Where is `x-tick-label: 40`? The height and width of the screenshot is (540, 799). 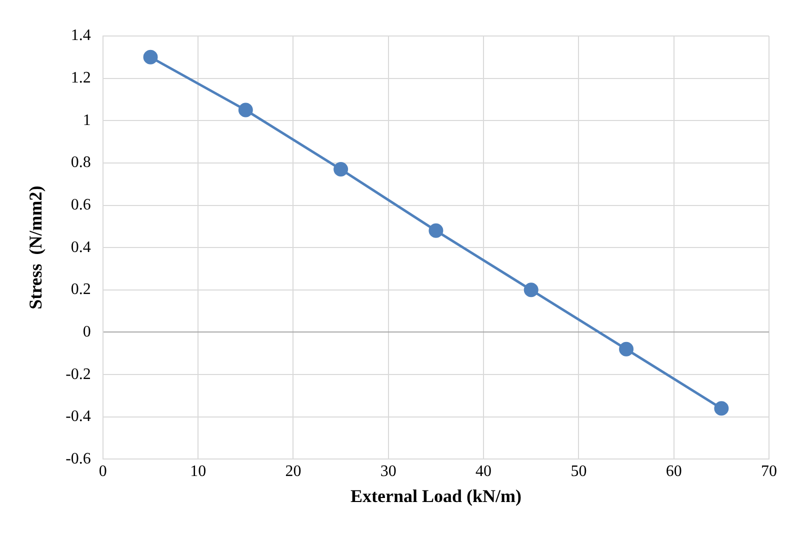
x-tick-label: 40 is located at coordinates (484, 471).